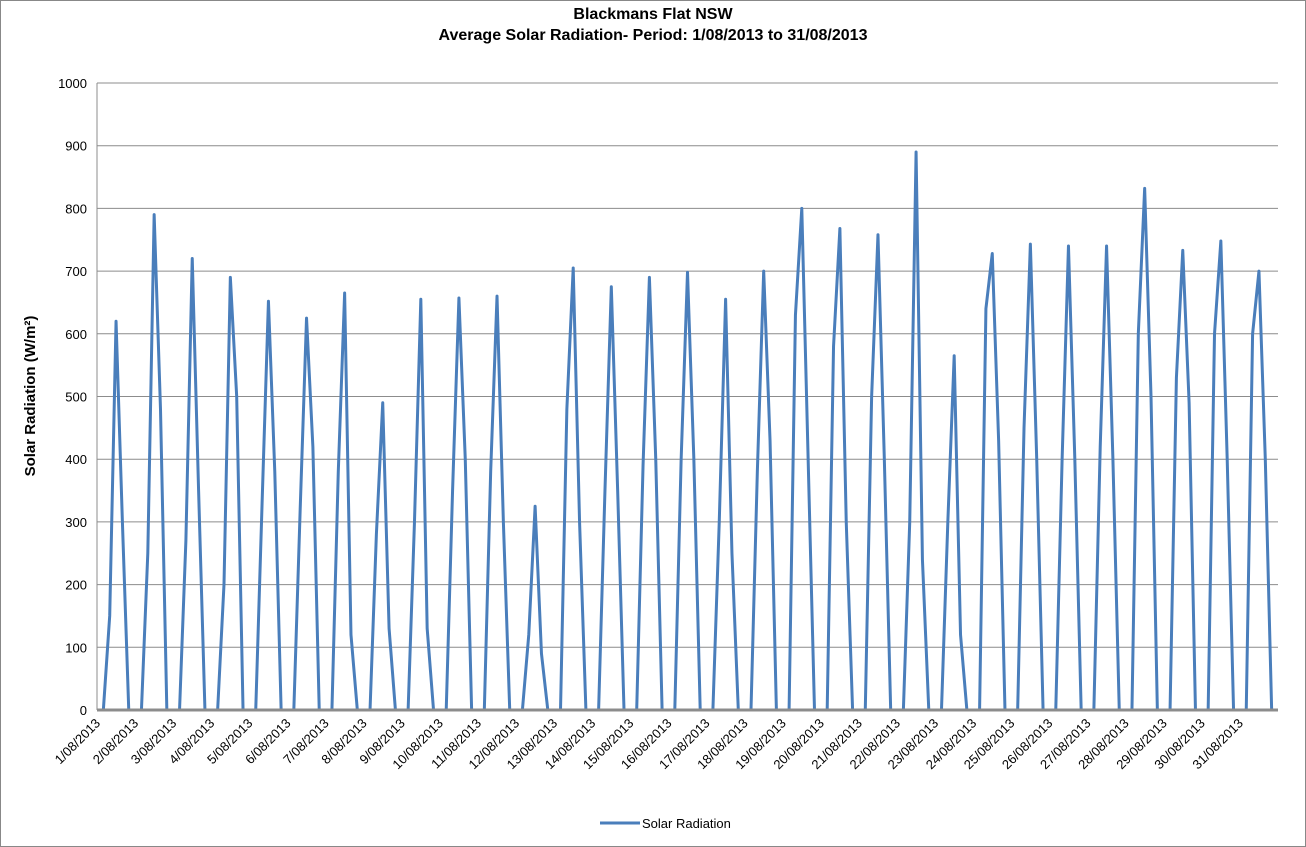 The height and width of the screenshot is (847, 1306). I want to click on chart-title: Blackmans Flat NSW, so click(653, 14).